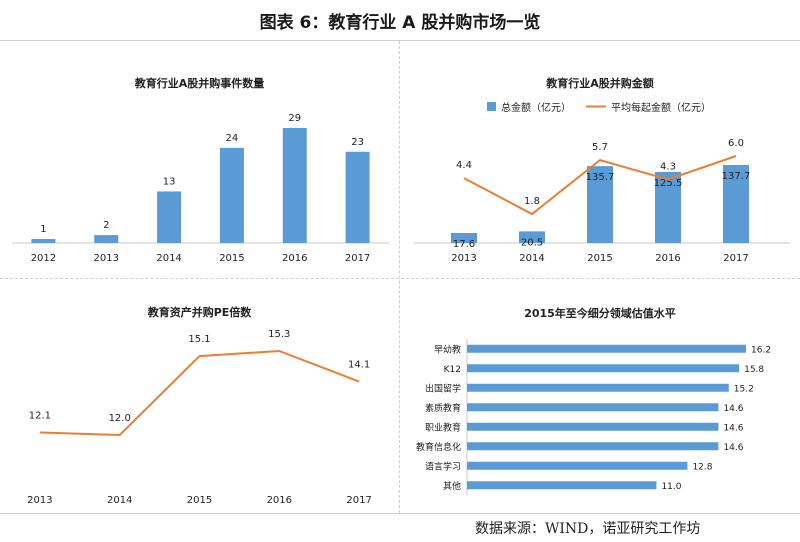  Describe the element at coordinates (232, 138) in the screenshot. I see `events-data-label: 24` at that location.